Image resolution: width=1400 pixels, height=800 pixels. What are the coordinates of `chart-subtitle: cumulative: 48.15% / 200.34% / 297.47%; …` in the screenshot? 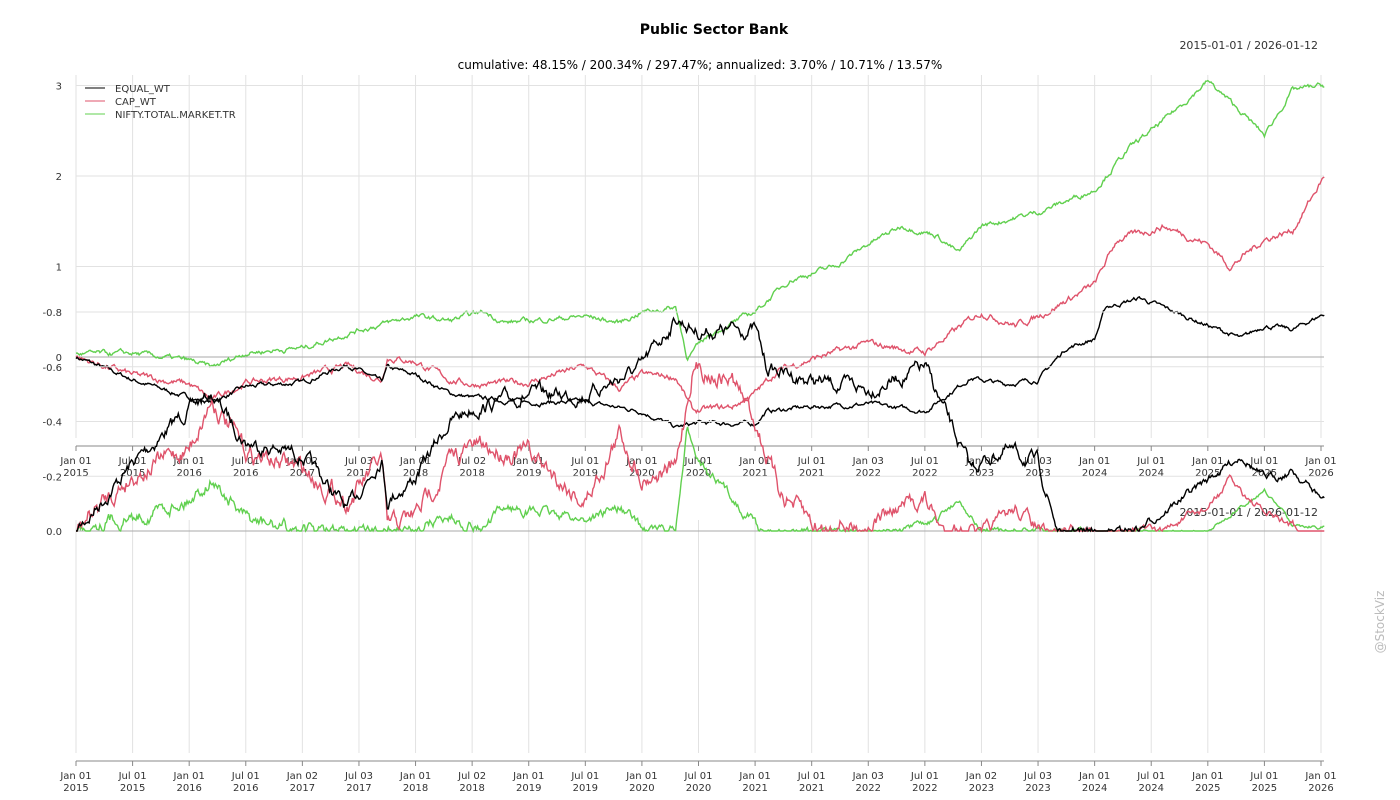 It's located at (700, 65).